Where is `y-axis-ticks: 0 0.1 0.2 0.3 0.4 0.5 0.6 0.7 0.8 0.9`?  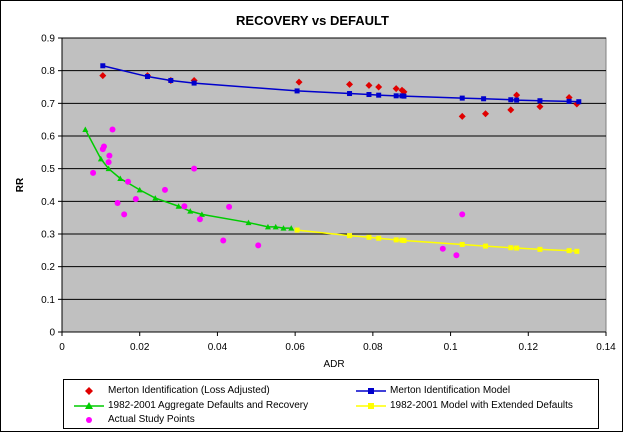 y-axis-ticks: 0 0.1 0.2 0.3 0.4 0.5 0.6 0.7 0.8 0.9 is located at coordinates (52, 186).